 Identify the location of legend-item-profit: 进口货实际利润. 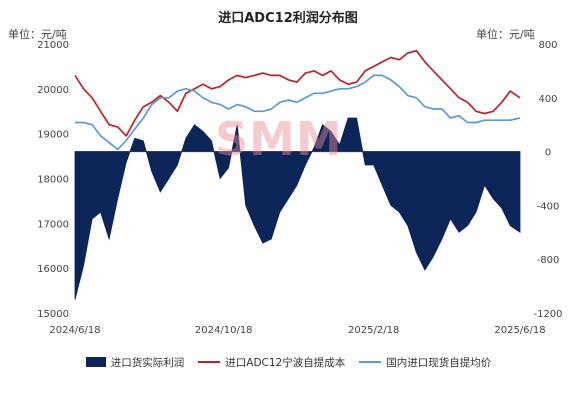
(135, 362).